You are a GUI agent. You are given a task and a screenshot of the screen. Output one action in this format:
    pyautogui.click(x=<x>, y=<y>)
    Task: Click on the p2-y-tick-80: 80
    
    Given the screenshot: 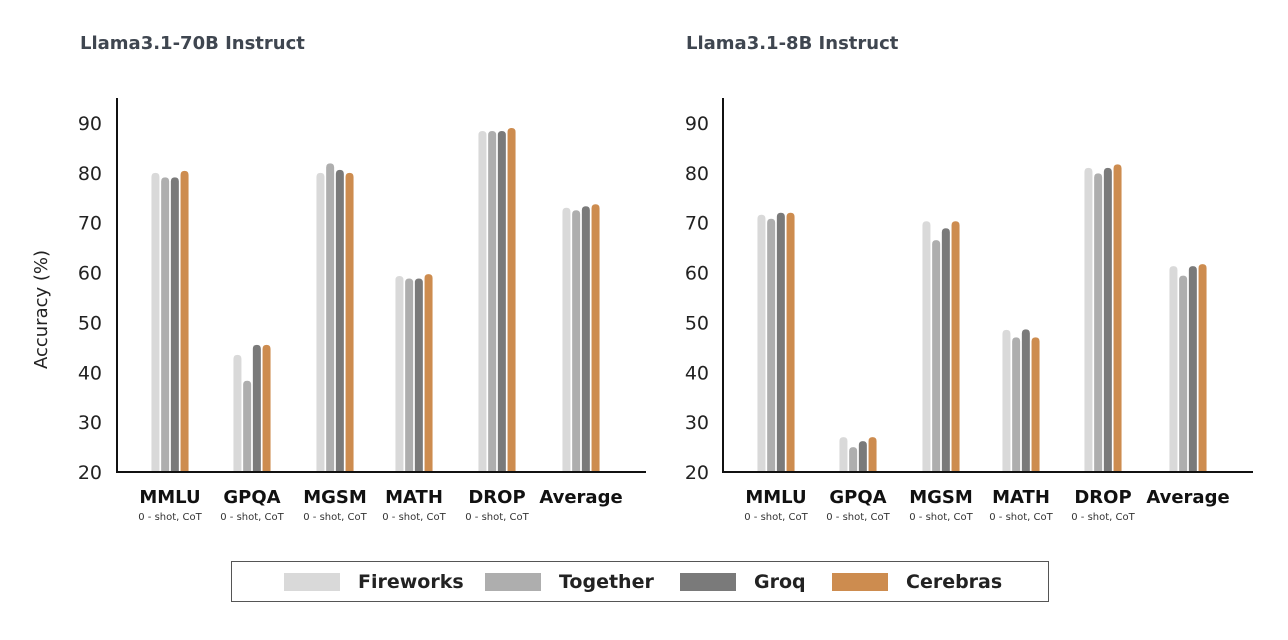 What is the action you would take?
    pyautogui.click(x=697, y=174)
    